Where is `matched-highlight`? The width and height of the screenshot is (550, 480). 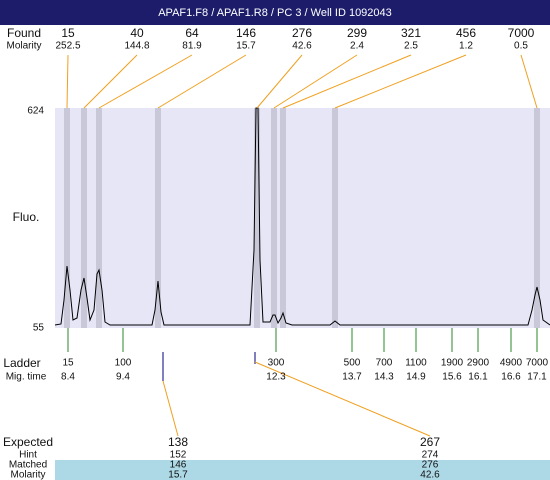
matched-highlight is located at coordinates (302, 470).